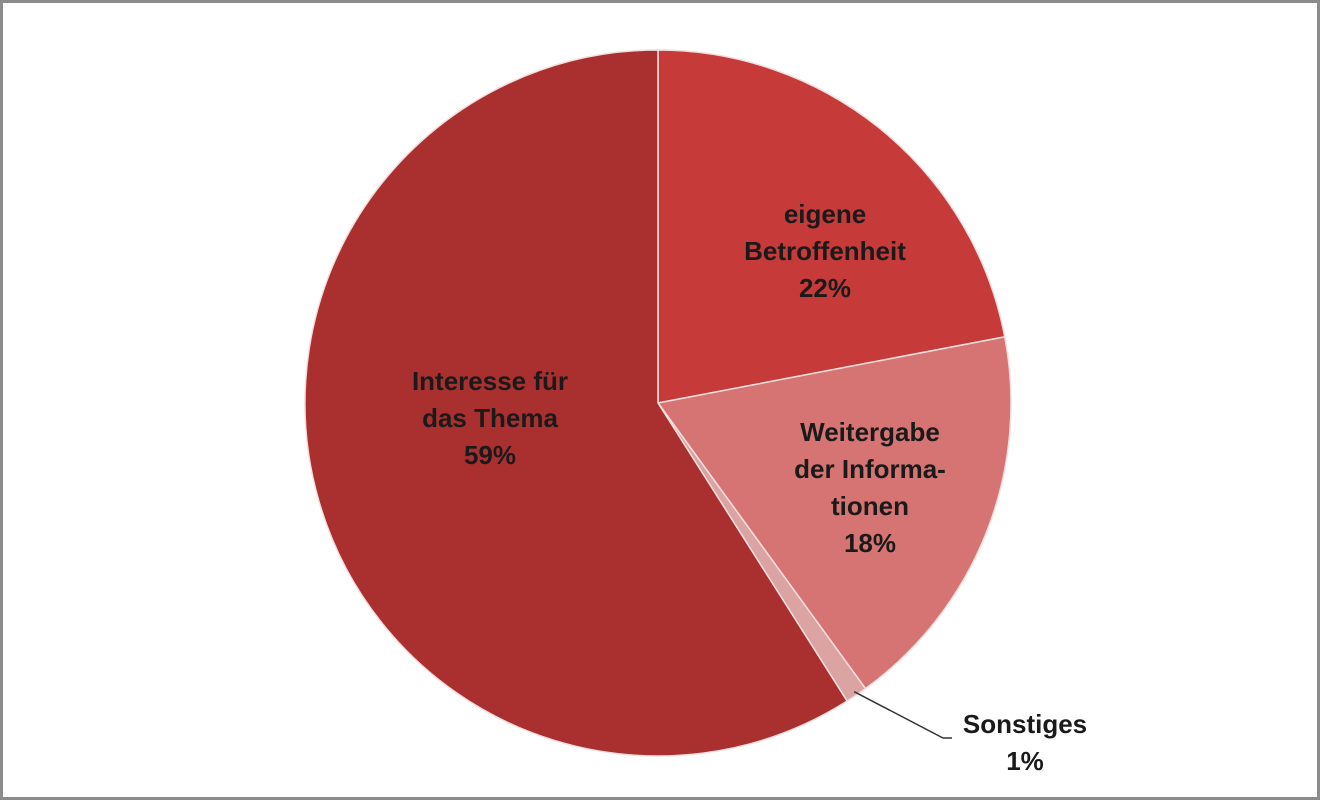  I want to click on leader-line, so click(902, 714).